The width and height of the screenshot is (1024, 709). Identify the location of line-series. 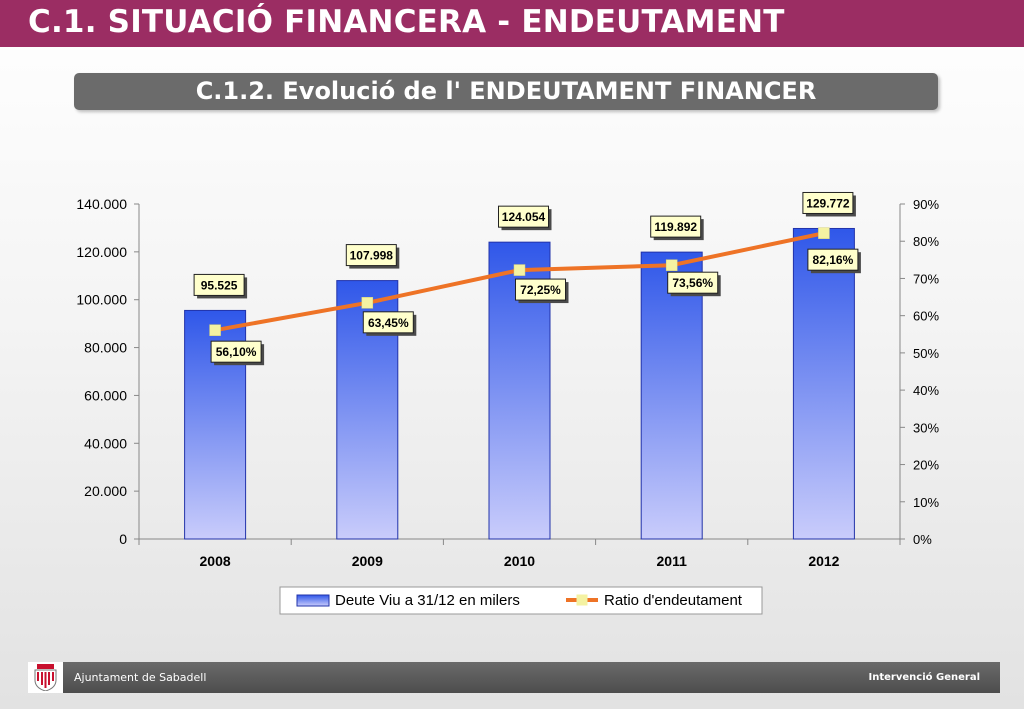
(519, 281).